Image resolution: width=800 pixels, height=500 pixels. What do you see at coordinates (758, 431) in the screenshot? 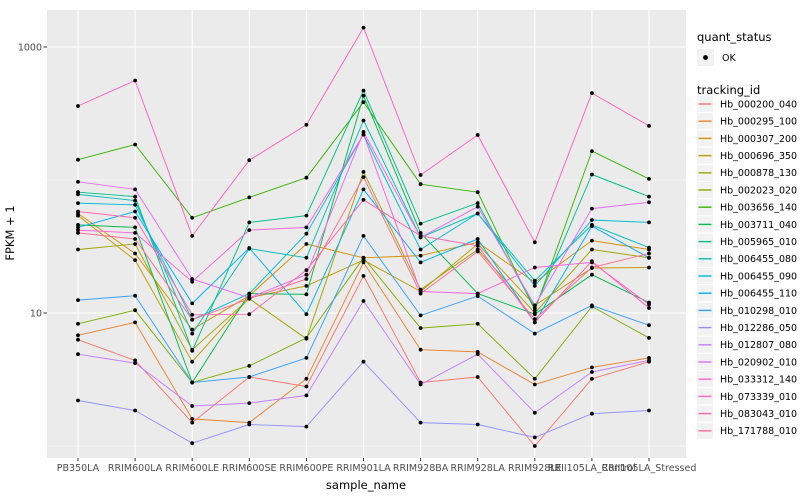
I see `legend-item-Hb_171788_010: Hb_171788_010` at bounding box center [758, 431].